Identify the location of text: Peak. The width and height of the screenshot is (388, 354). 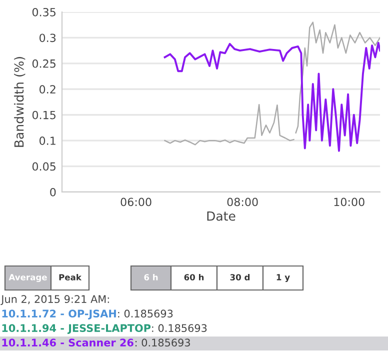
(70, 277).